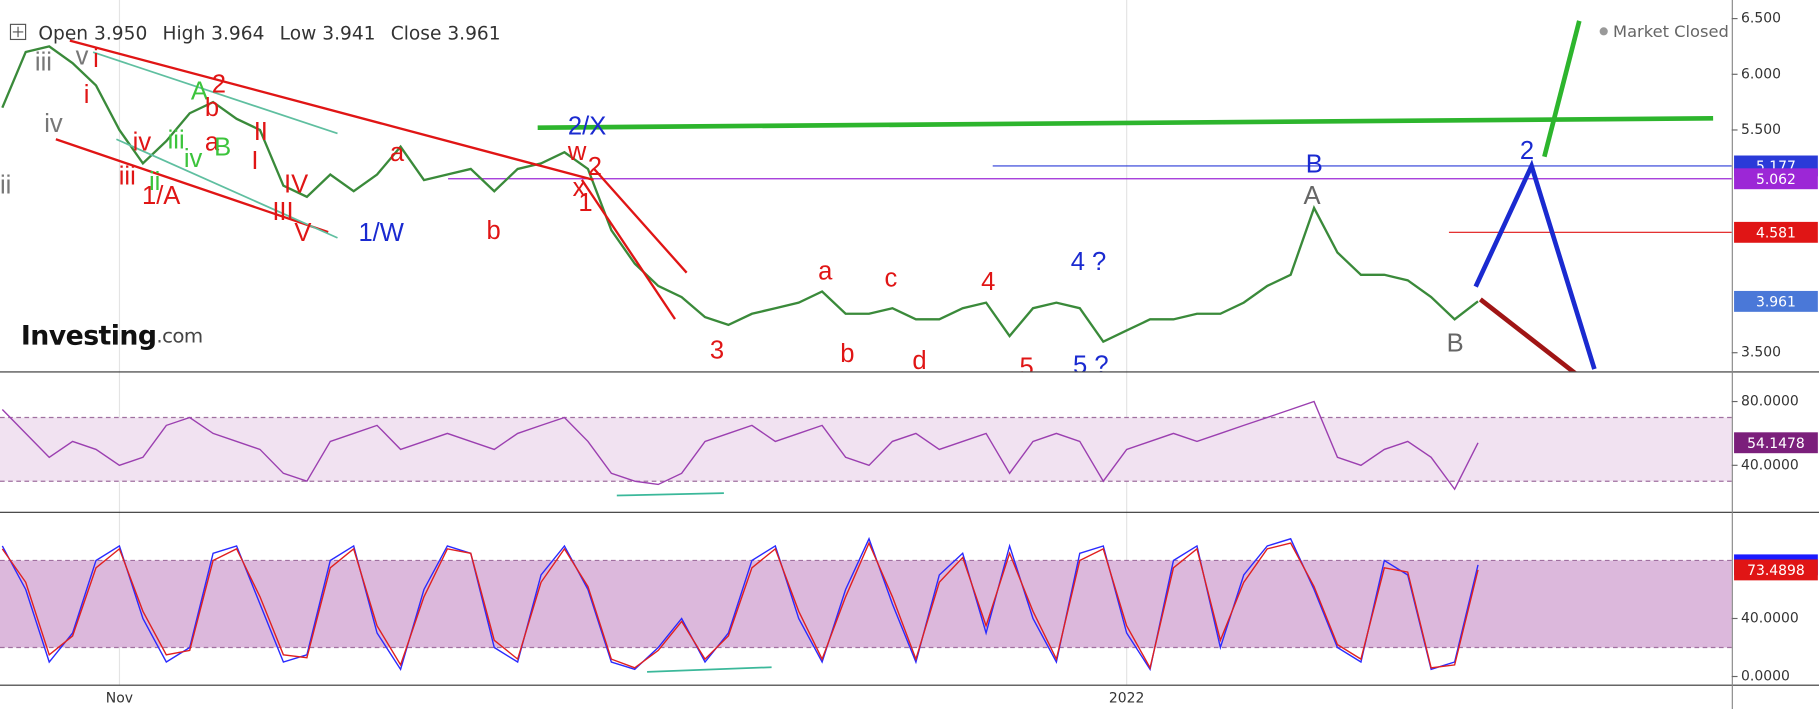  I want to click on y-tick-label: 5.500, so click(1761, 130).